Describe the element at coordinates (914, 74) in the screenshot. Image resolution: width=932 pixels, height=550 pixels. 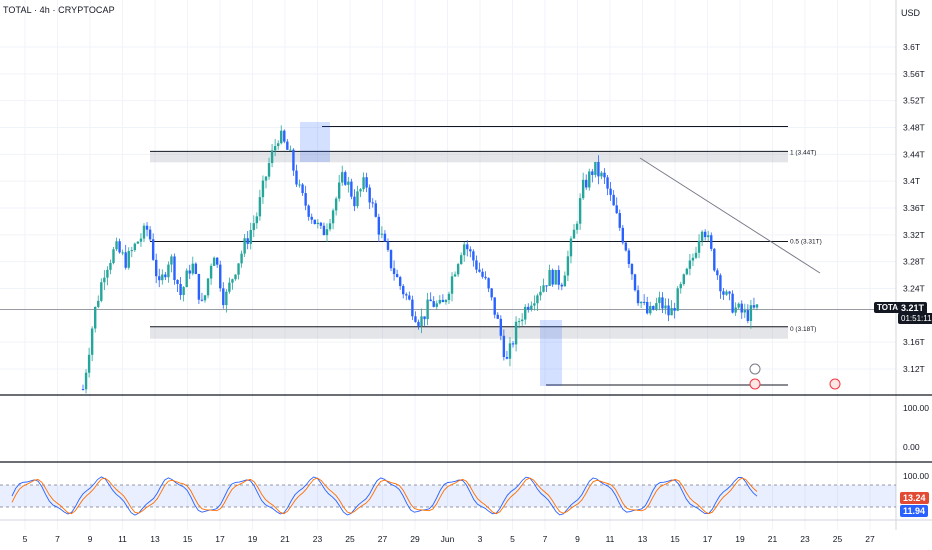
I see `price-tick-label: 3.56T` at that location.